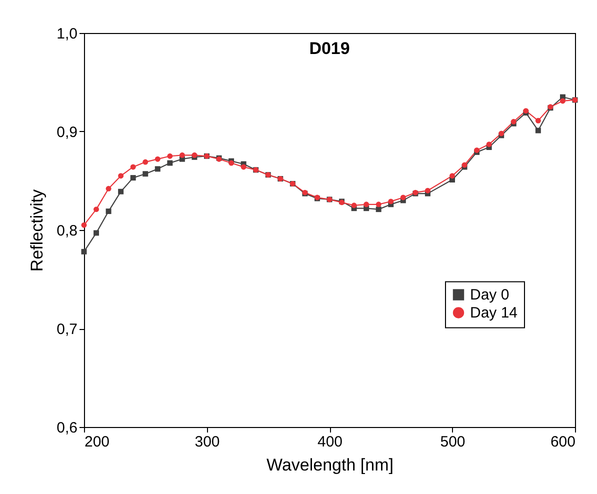 This screenshot has height=494, width=597. Describe the element at coordinates (67, 231) in the screenshot. I see `y-tick-label: 0,8` at that location.